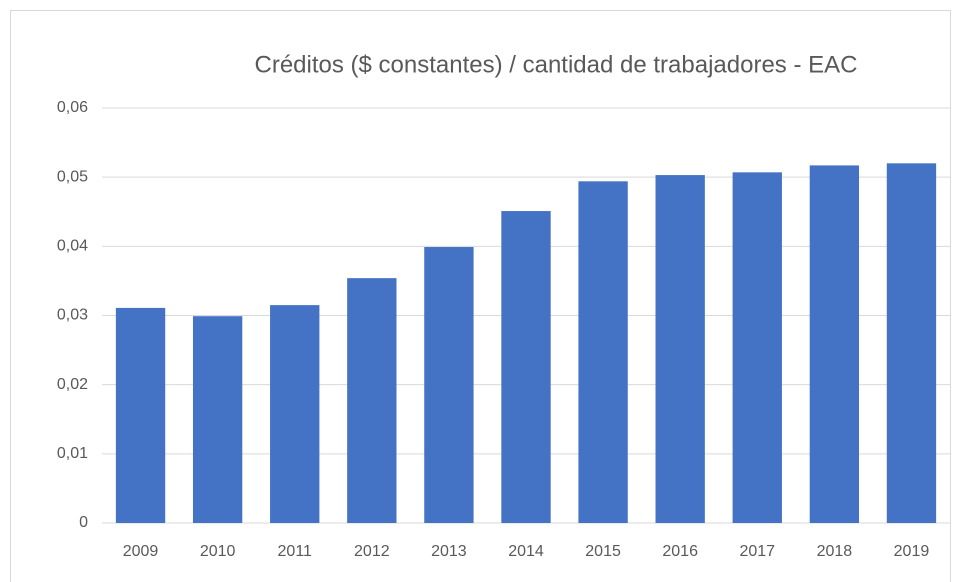 The width and height of the screenshot is (956, 582). Describe the element at coordinates (449, 551) in the screenshot. I see `x-tick-label: 2013` at that location.